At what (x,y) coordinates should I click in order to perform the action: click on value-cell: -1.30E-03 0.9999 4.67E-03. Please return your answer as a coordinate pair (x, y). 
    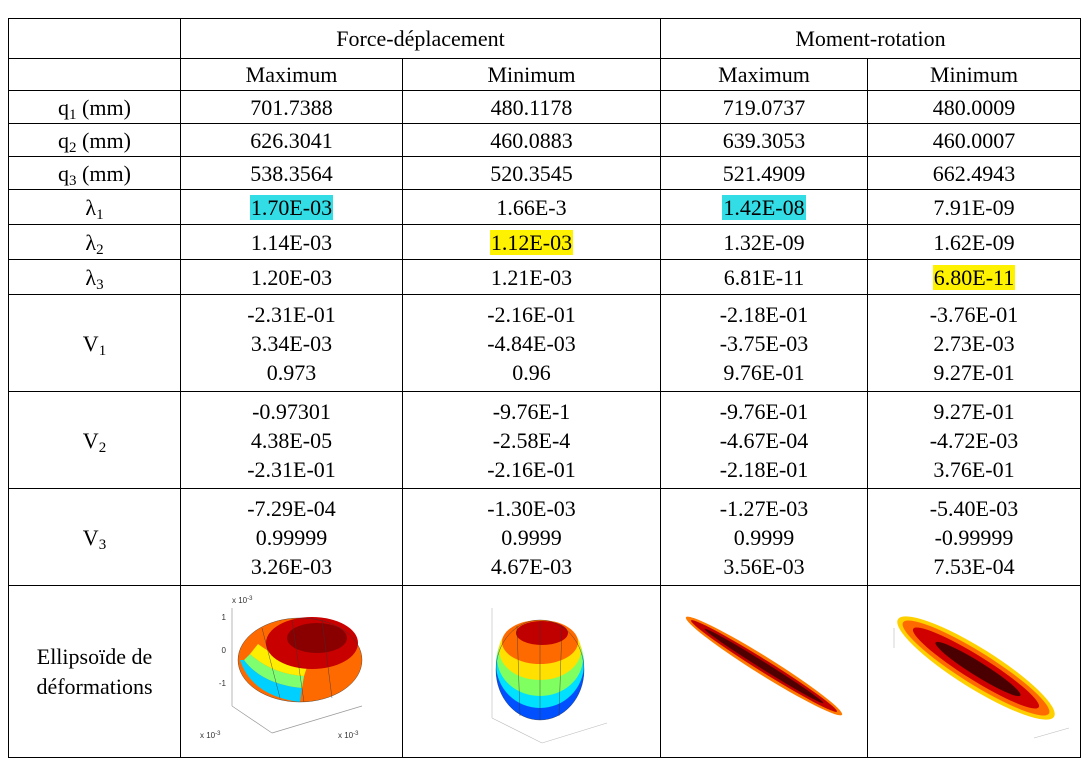
    Looking at the image, I should click on (531, 537).